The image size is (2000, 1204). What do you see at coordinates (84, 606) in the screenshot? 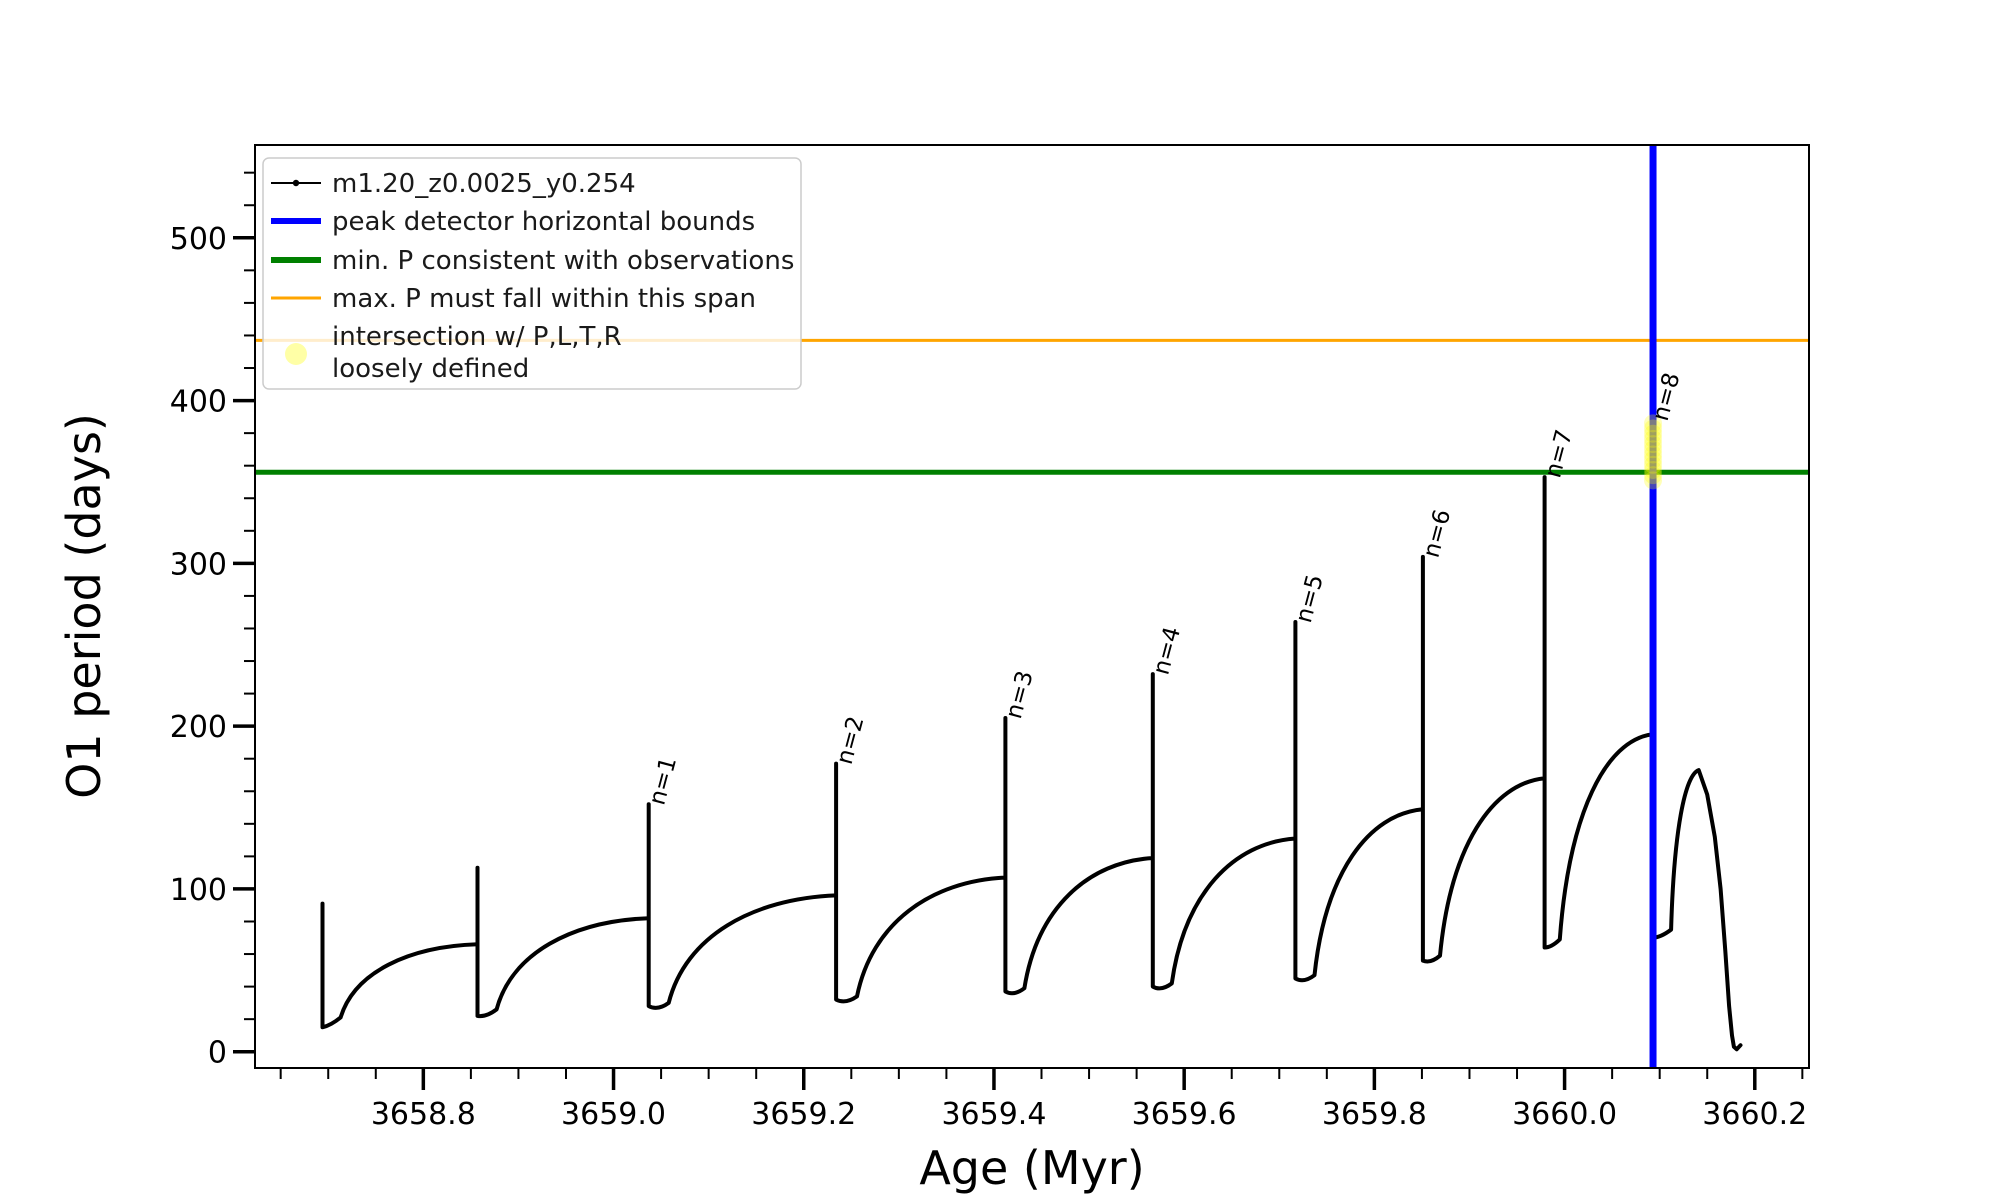
I see `y-axis-label: O1 period (days)` at bounding box center [84, 606].